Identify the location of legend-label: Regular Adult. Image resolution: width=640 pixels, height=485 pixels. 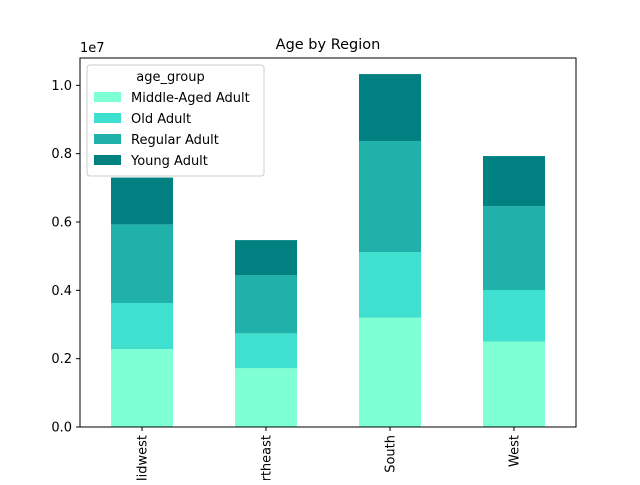
(175, 140).